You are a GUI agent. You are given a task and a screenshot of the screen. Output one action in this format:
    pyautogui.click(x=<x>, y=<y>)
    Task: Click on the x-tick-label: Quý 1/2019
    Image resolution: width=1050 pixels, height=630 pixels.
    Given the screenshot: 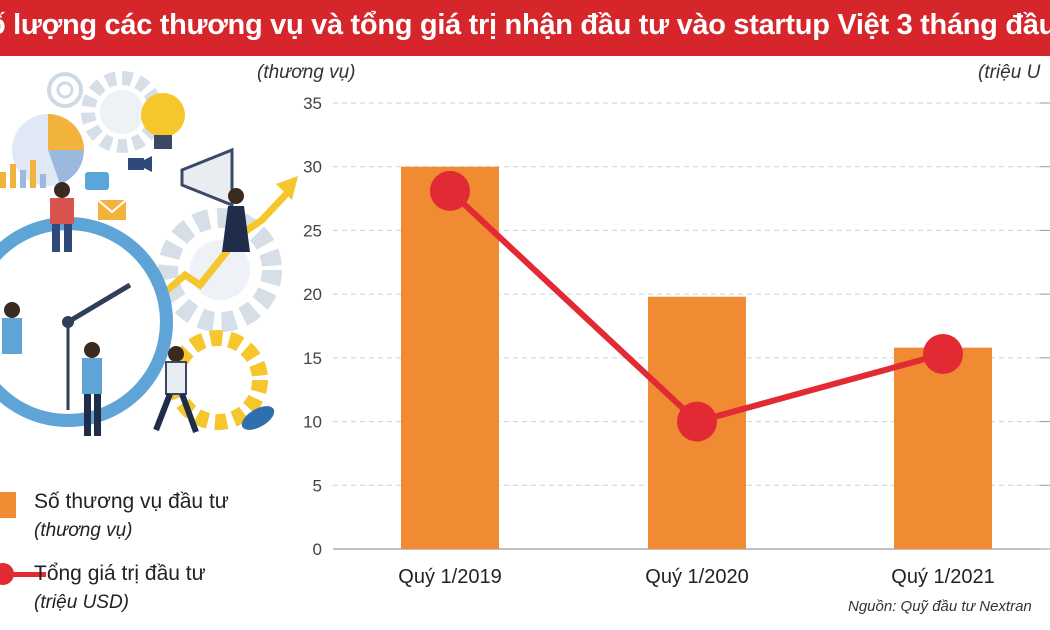 What is the action you would take?
    pyautogui.click(x=449, y=577)
    